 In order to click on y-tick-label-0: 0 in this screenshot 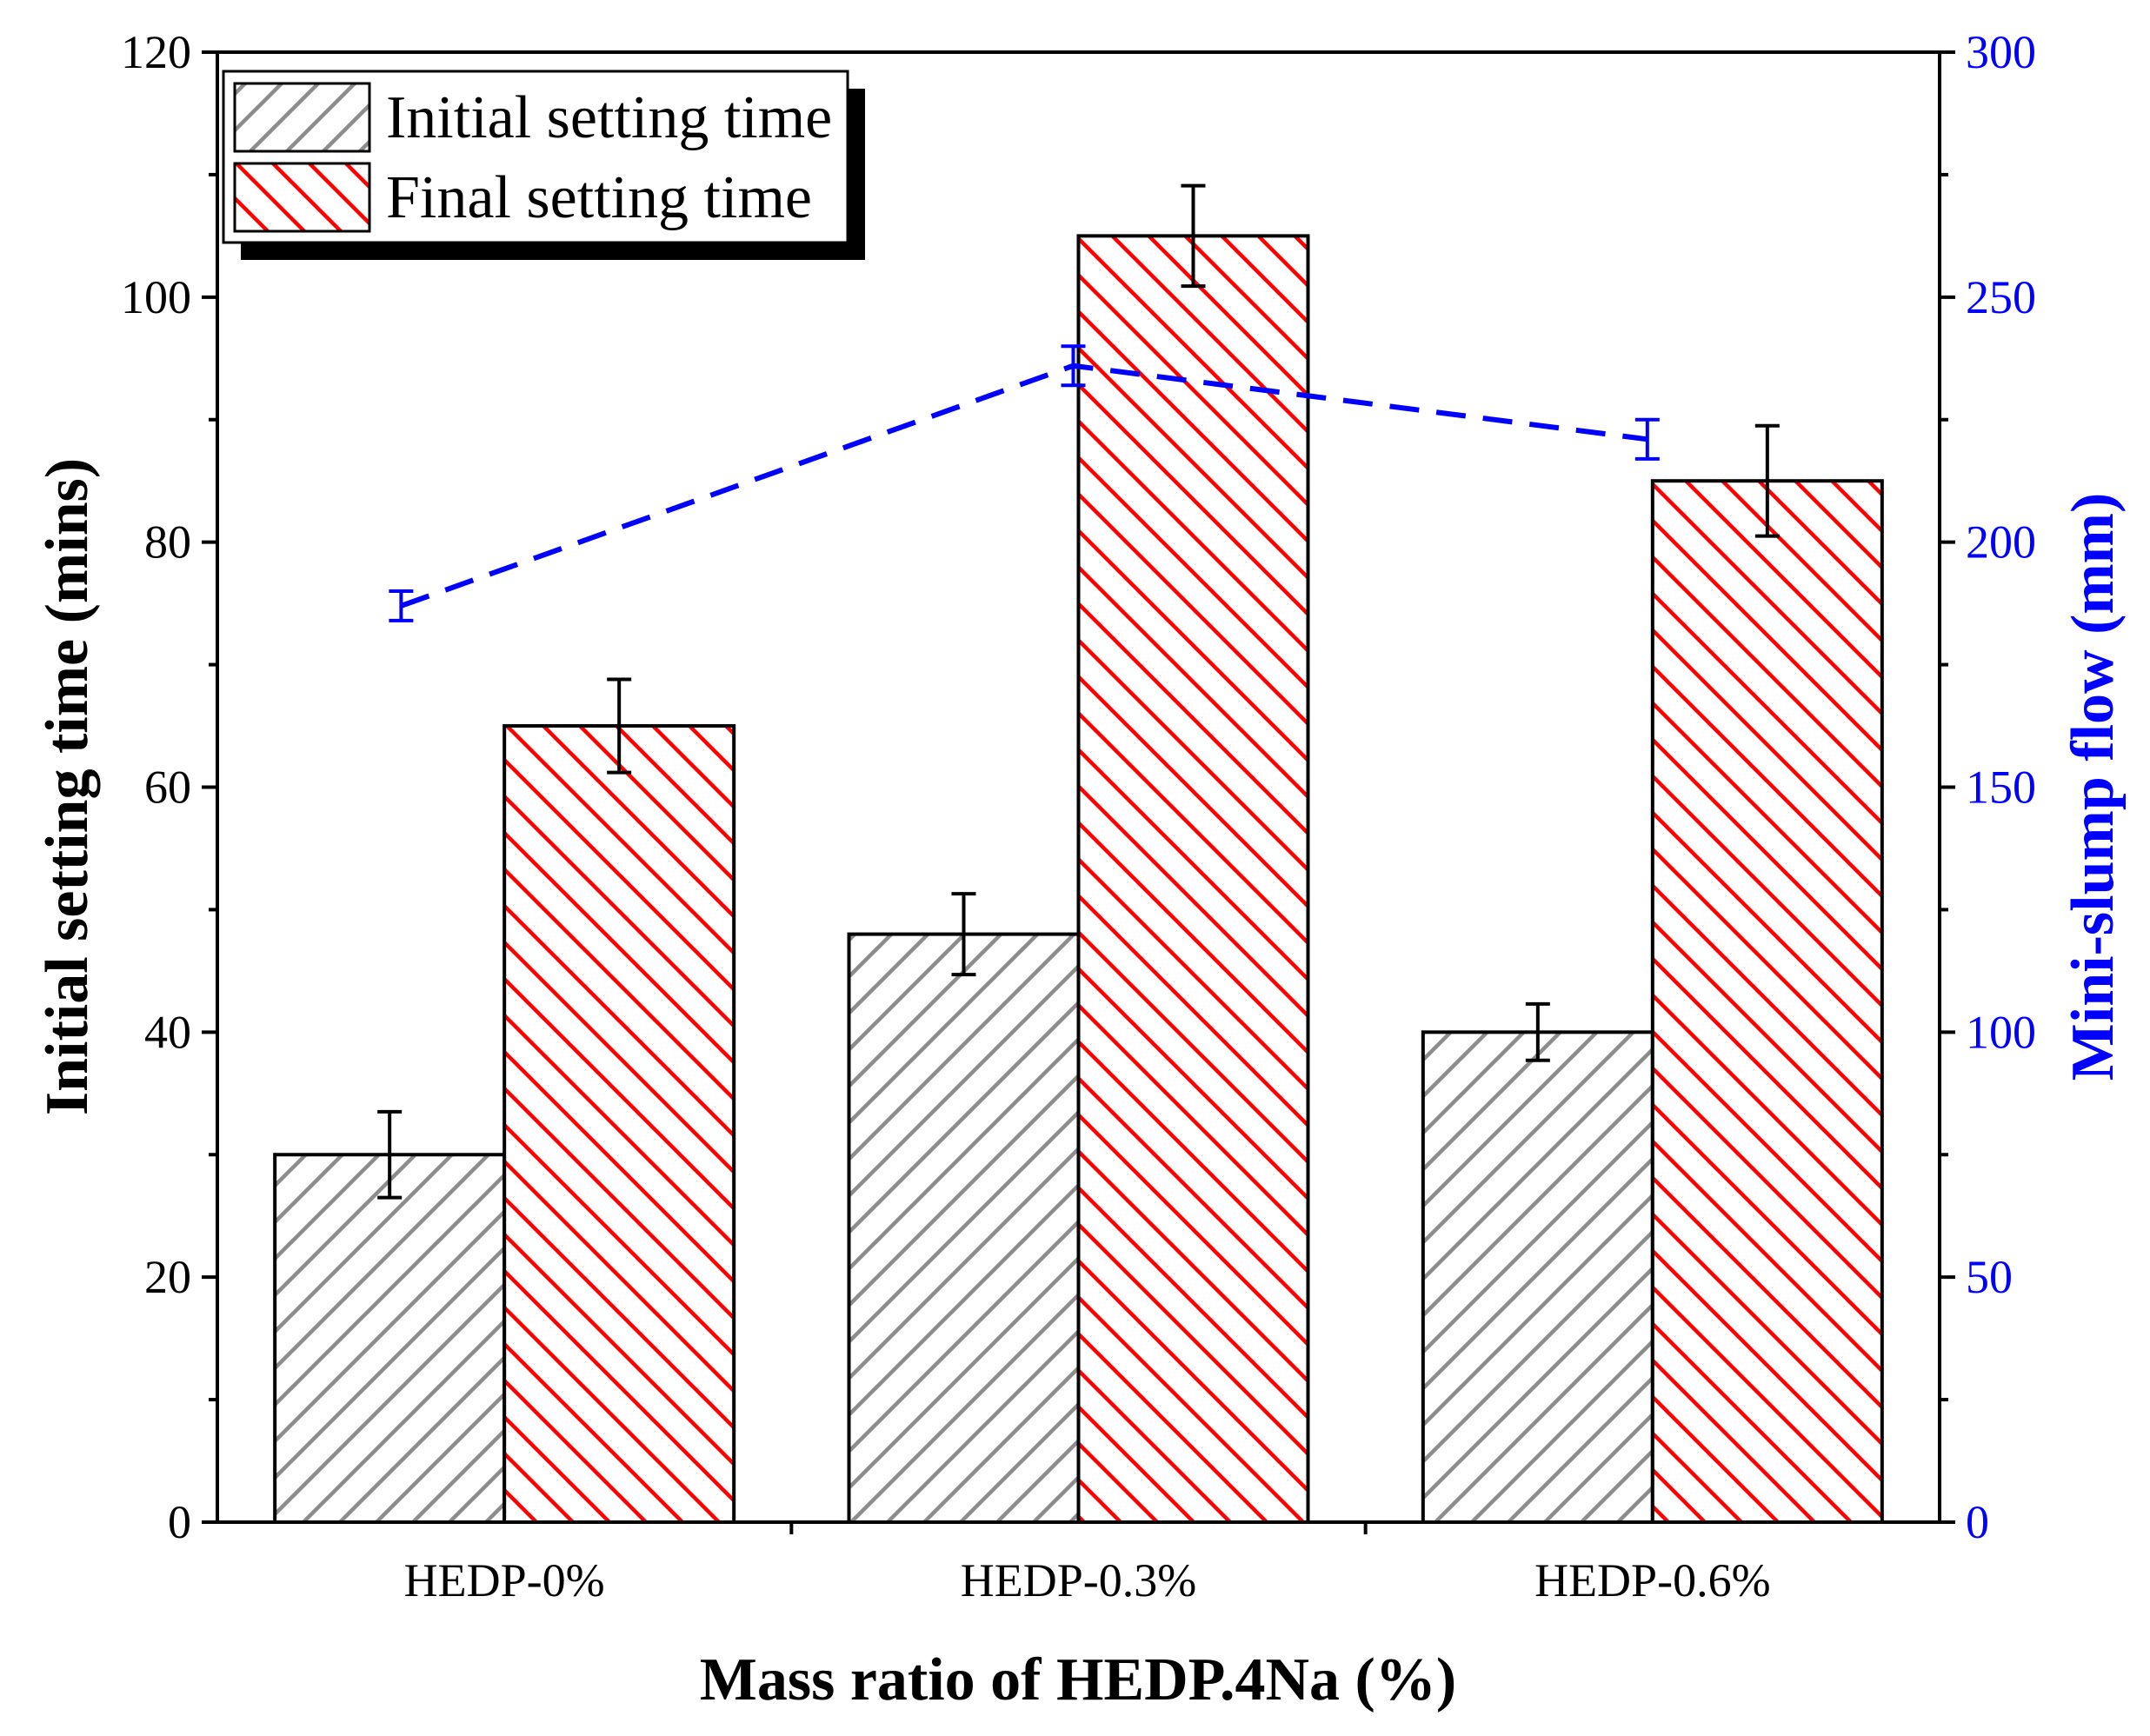, I will do `click(180, 1522)`.